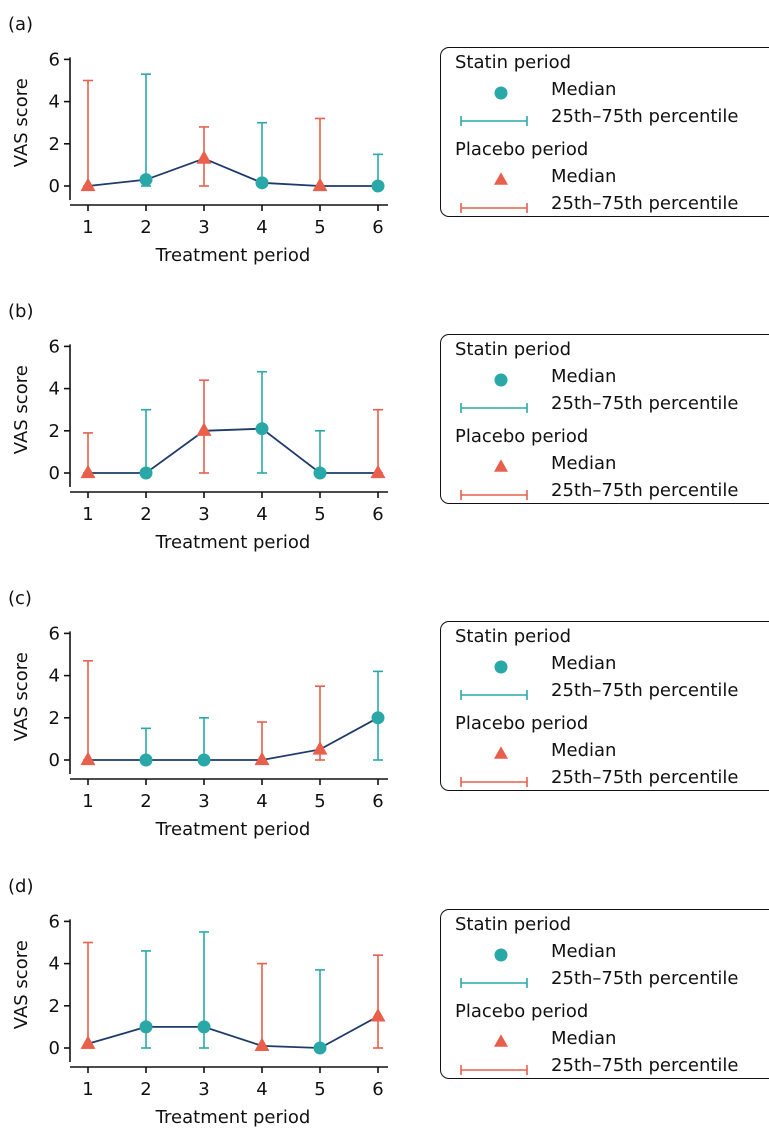 The image size is (769, 1147). Describe the element at coordinates (20, 886) in the screenshot. I see `panel-label: (d)` at that location.